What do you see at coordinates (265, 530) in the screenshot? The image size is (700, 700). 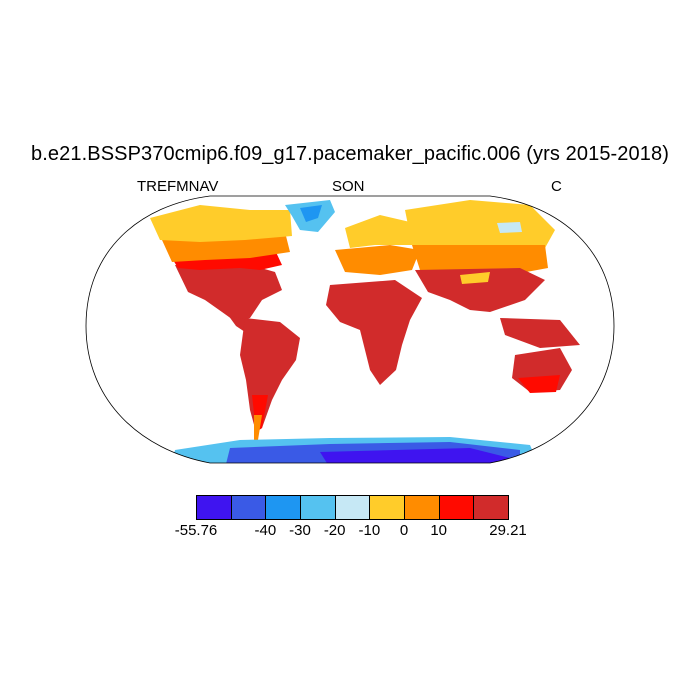 I see `colorbar-tick-label: -40` at bounding box center [265, 530].